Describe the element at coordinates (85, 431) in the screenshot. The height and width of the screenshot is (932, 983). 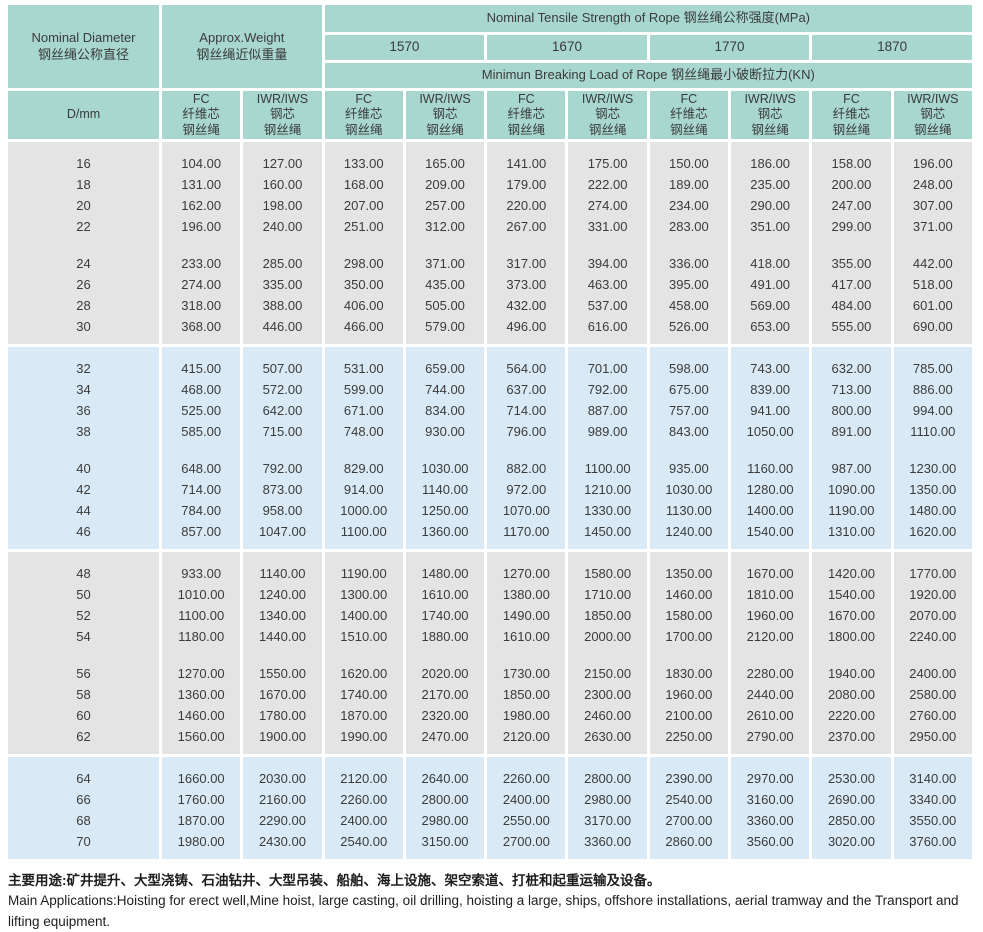
I see `diameter-cell: 38` at that location.